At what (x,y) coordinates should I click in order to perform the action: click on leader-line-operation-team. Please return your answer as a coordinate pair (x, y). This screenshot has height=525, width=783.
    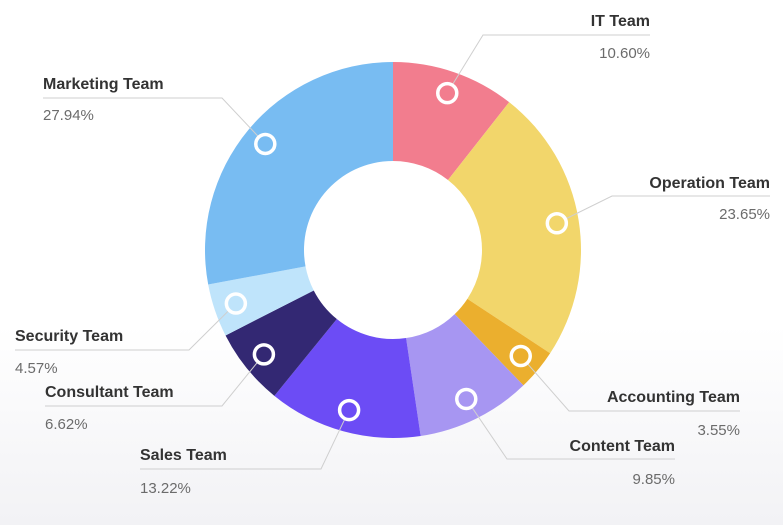
    Looking at the image, I should click on (663, 209).